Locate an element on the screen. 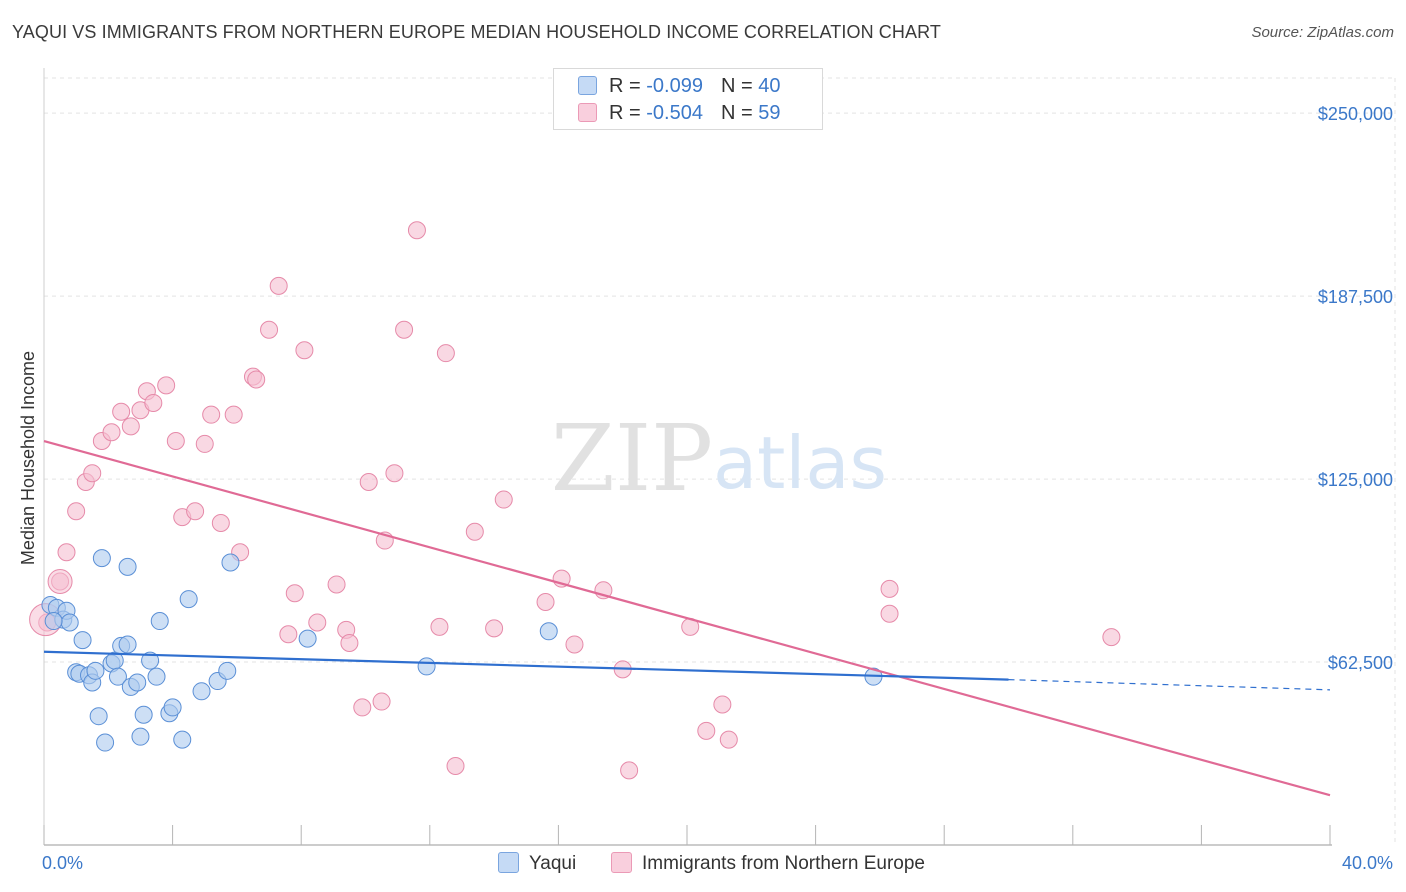 Image resolution: width=1406 pixels, height=892 pixels. bottom-legend-immigrants: Immigrants from Northern Europe is located at coordinates (768, 863).